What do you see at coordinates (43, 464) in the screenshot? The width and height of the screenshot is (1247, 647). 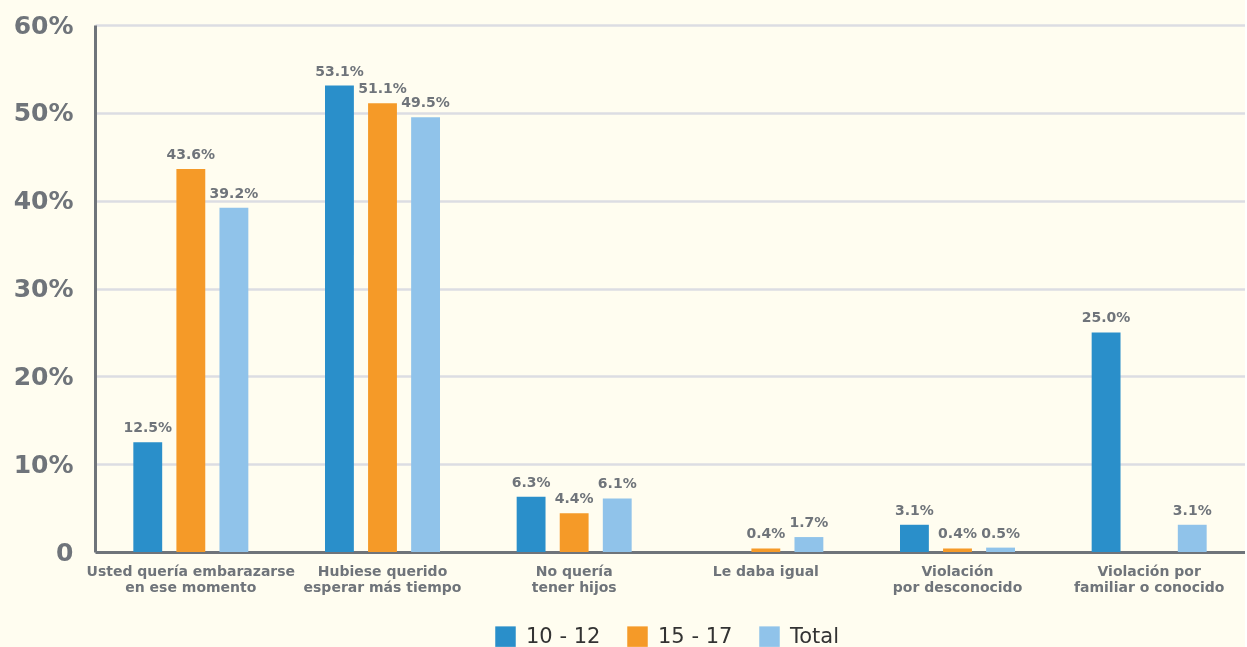 I see `y-tick-label: 10%` at bounding box center [43, 464].